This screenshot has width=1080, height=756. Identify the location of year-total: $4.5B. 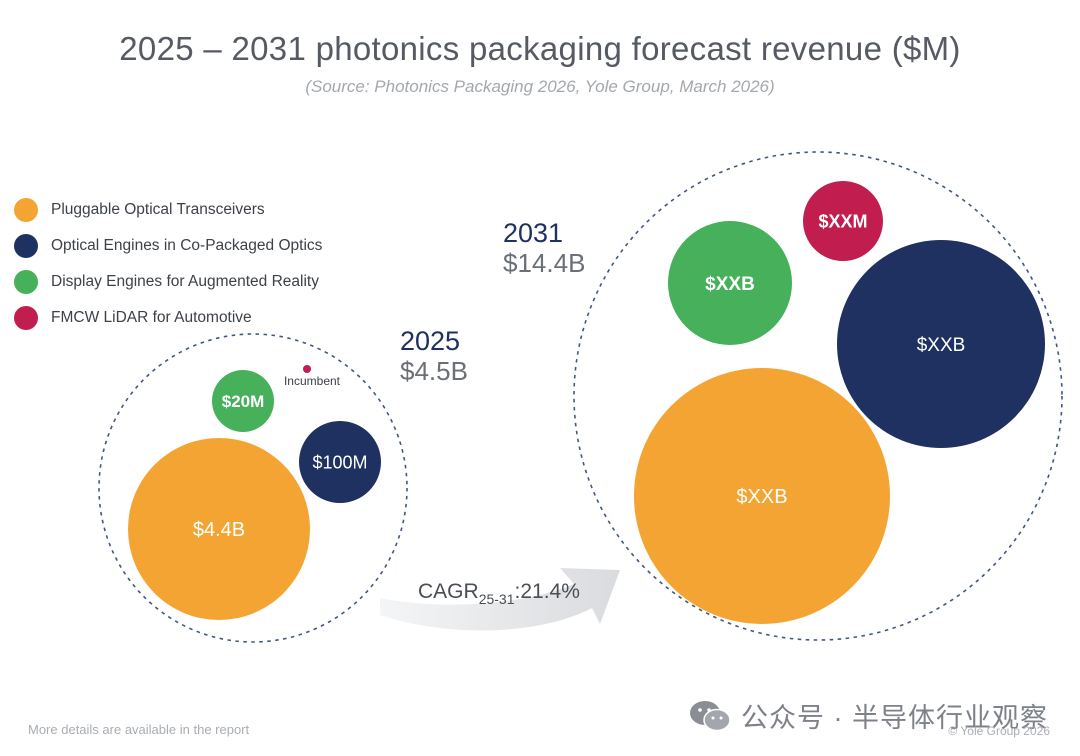
(434, 371).